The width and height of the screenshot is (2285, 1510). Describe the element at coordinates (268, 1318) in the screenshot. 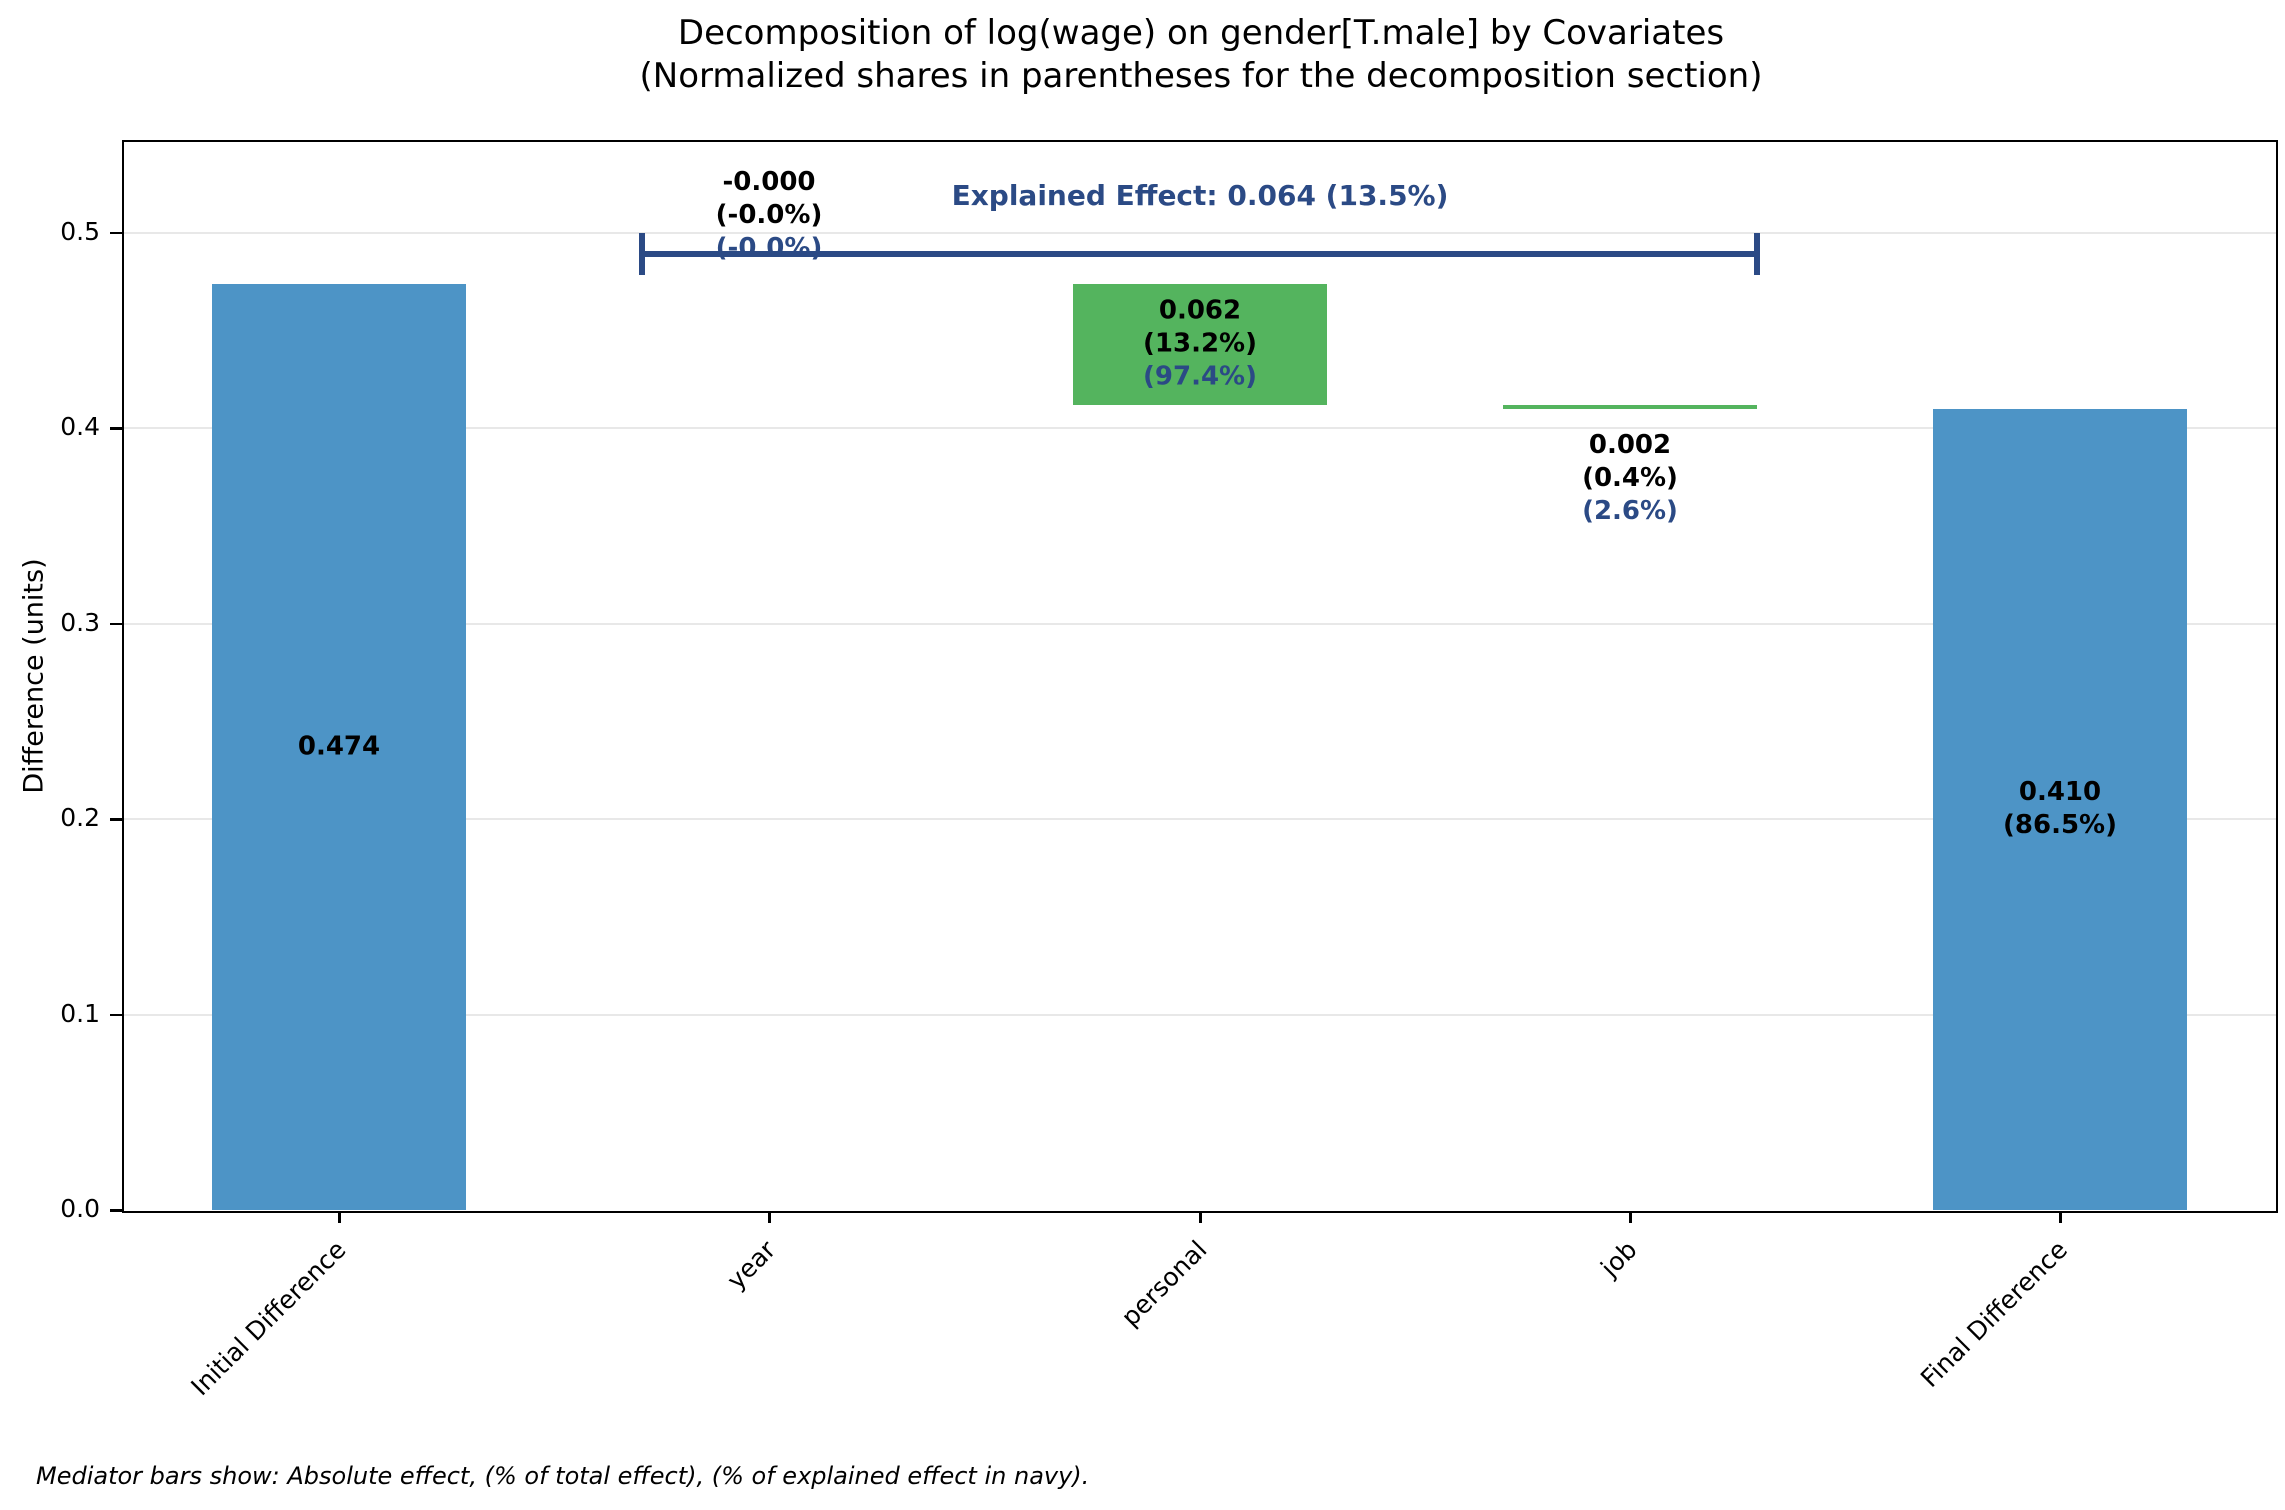

I see `x-tick-label-initial-difference: Initial Difference` at that location.